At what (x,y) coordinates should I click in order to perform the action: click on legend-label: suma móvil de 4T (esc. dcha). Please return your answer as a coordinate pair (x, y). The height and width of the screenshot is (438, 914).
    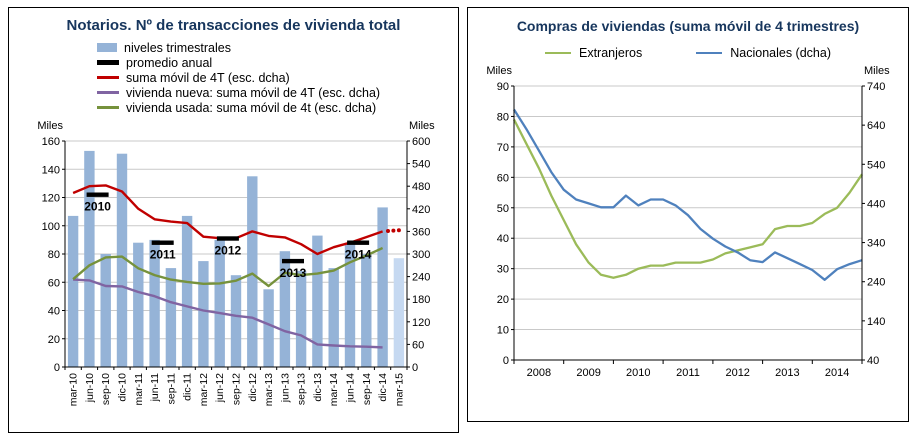
    Looking at the image, I should click on (208, 77).